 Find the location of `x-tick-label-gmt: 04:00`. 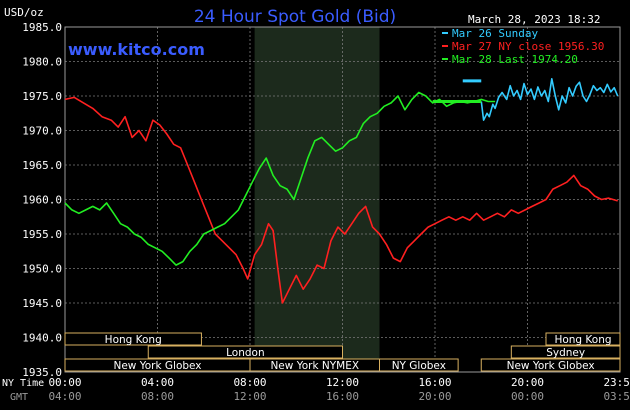

x-tick-label-gmt: 04:00 is located at coordinates (64, 396).